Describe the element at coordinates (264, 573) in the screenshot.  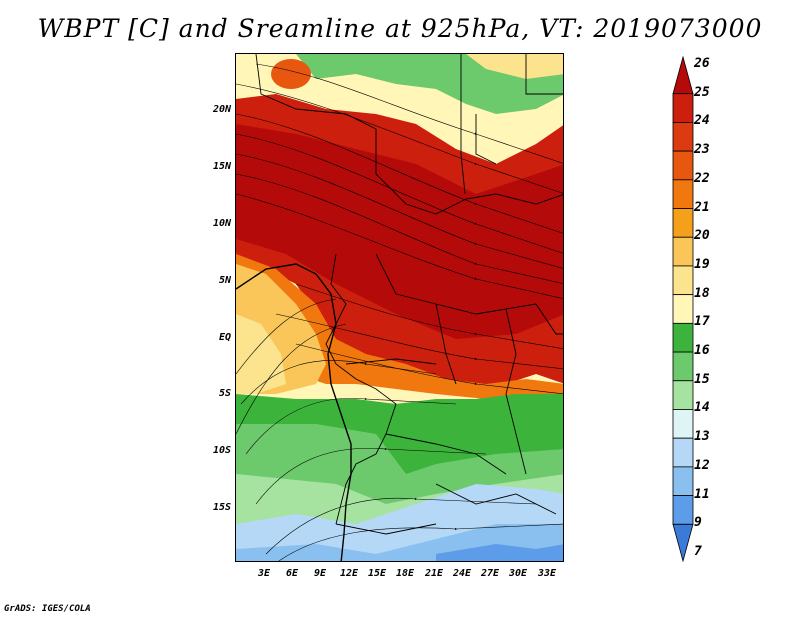
I see `lon-label-3e: 3E` at that location.